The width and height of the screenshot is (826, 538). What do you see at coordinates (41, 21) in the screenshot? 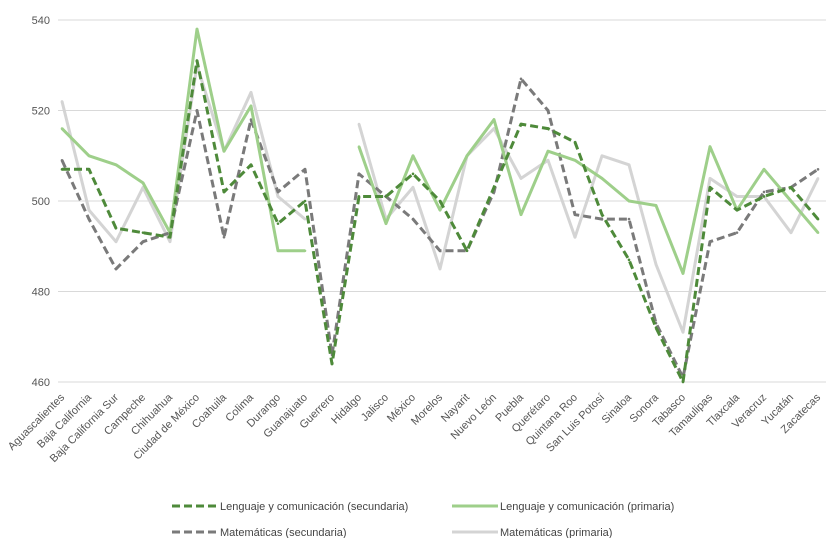
I see `y-tick-label: 540` at bounding box center [41, 21].